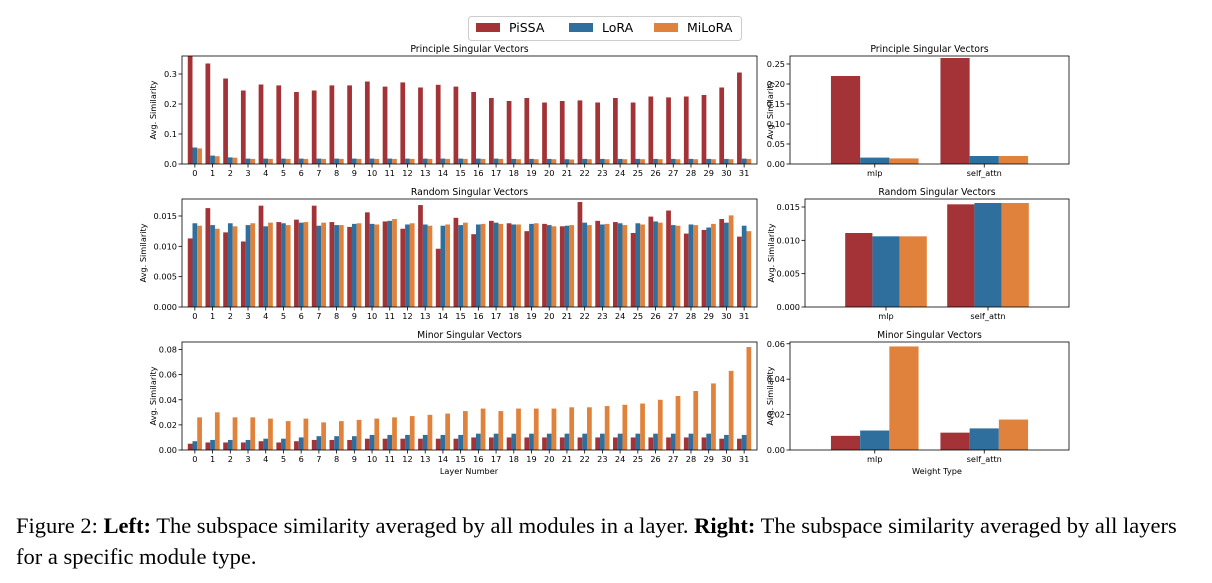 The width and height of the screenshot is (1212, 583). I want to click on legend-label-lora: LoRA, so click(618, 27).